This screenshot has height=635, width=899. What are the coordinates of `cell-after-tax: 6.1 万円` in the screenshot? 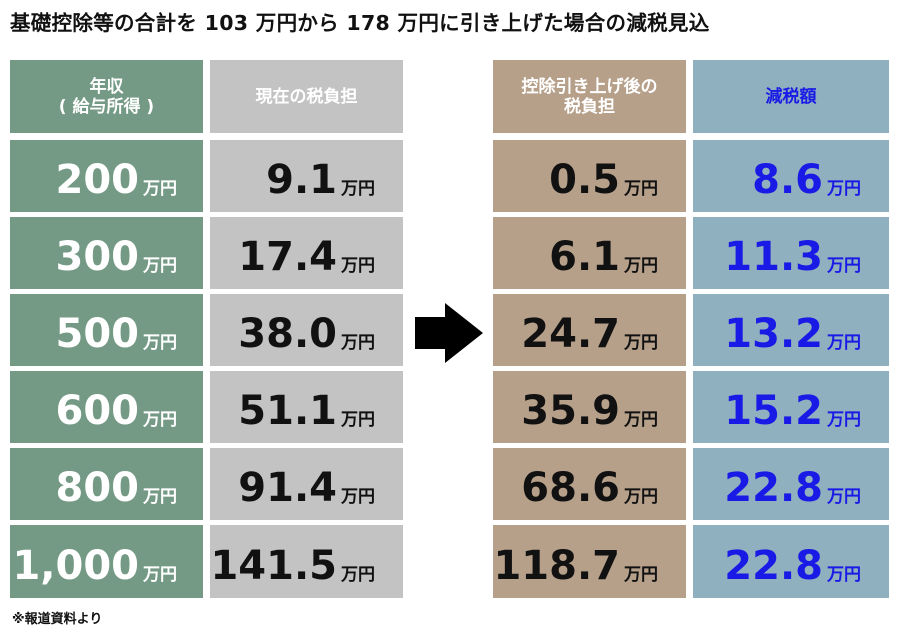 It's located at (589, 253).